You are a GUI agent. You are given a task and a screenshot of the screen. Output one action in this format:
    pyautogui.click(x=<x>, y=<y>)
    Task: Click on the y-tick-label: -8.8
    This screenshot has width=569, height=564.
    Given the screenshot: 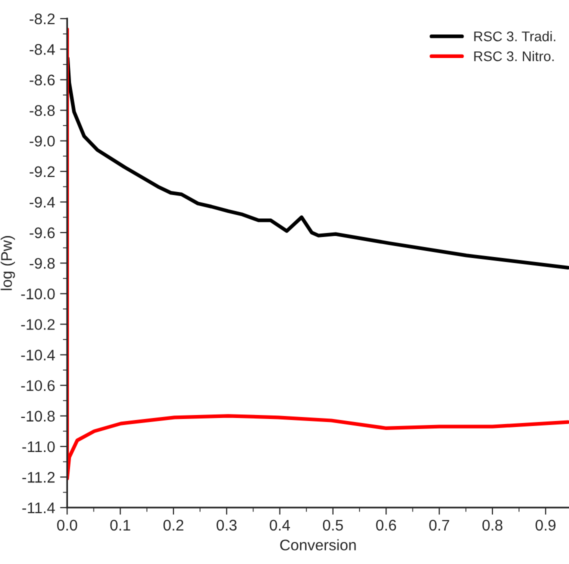 What is the action you would take?
    pyautogui.click(x=42, y=110)
    